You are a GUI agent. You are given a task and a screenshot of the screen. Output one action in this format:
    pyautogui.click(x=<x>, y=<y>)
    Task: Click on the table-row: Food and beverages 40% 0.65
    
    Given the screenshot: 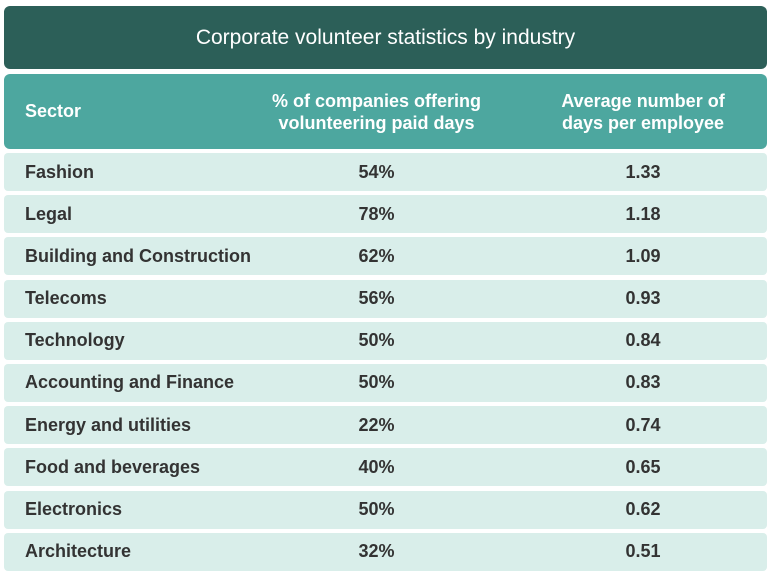 What is the action you would take?
    pyautogui.click(x=385, y=467)
    